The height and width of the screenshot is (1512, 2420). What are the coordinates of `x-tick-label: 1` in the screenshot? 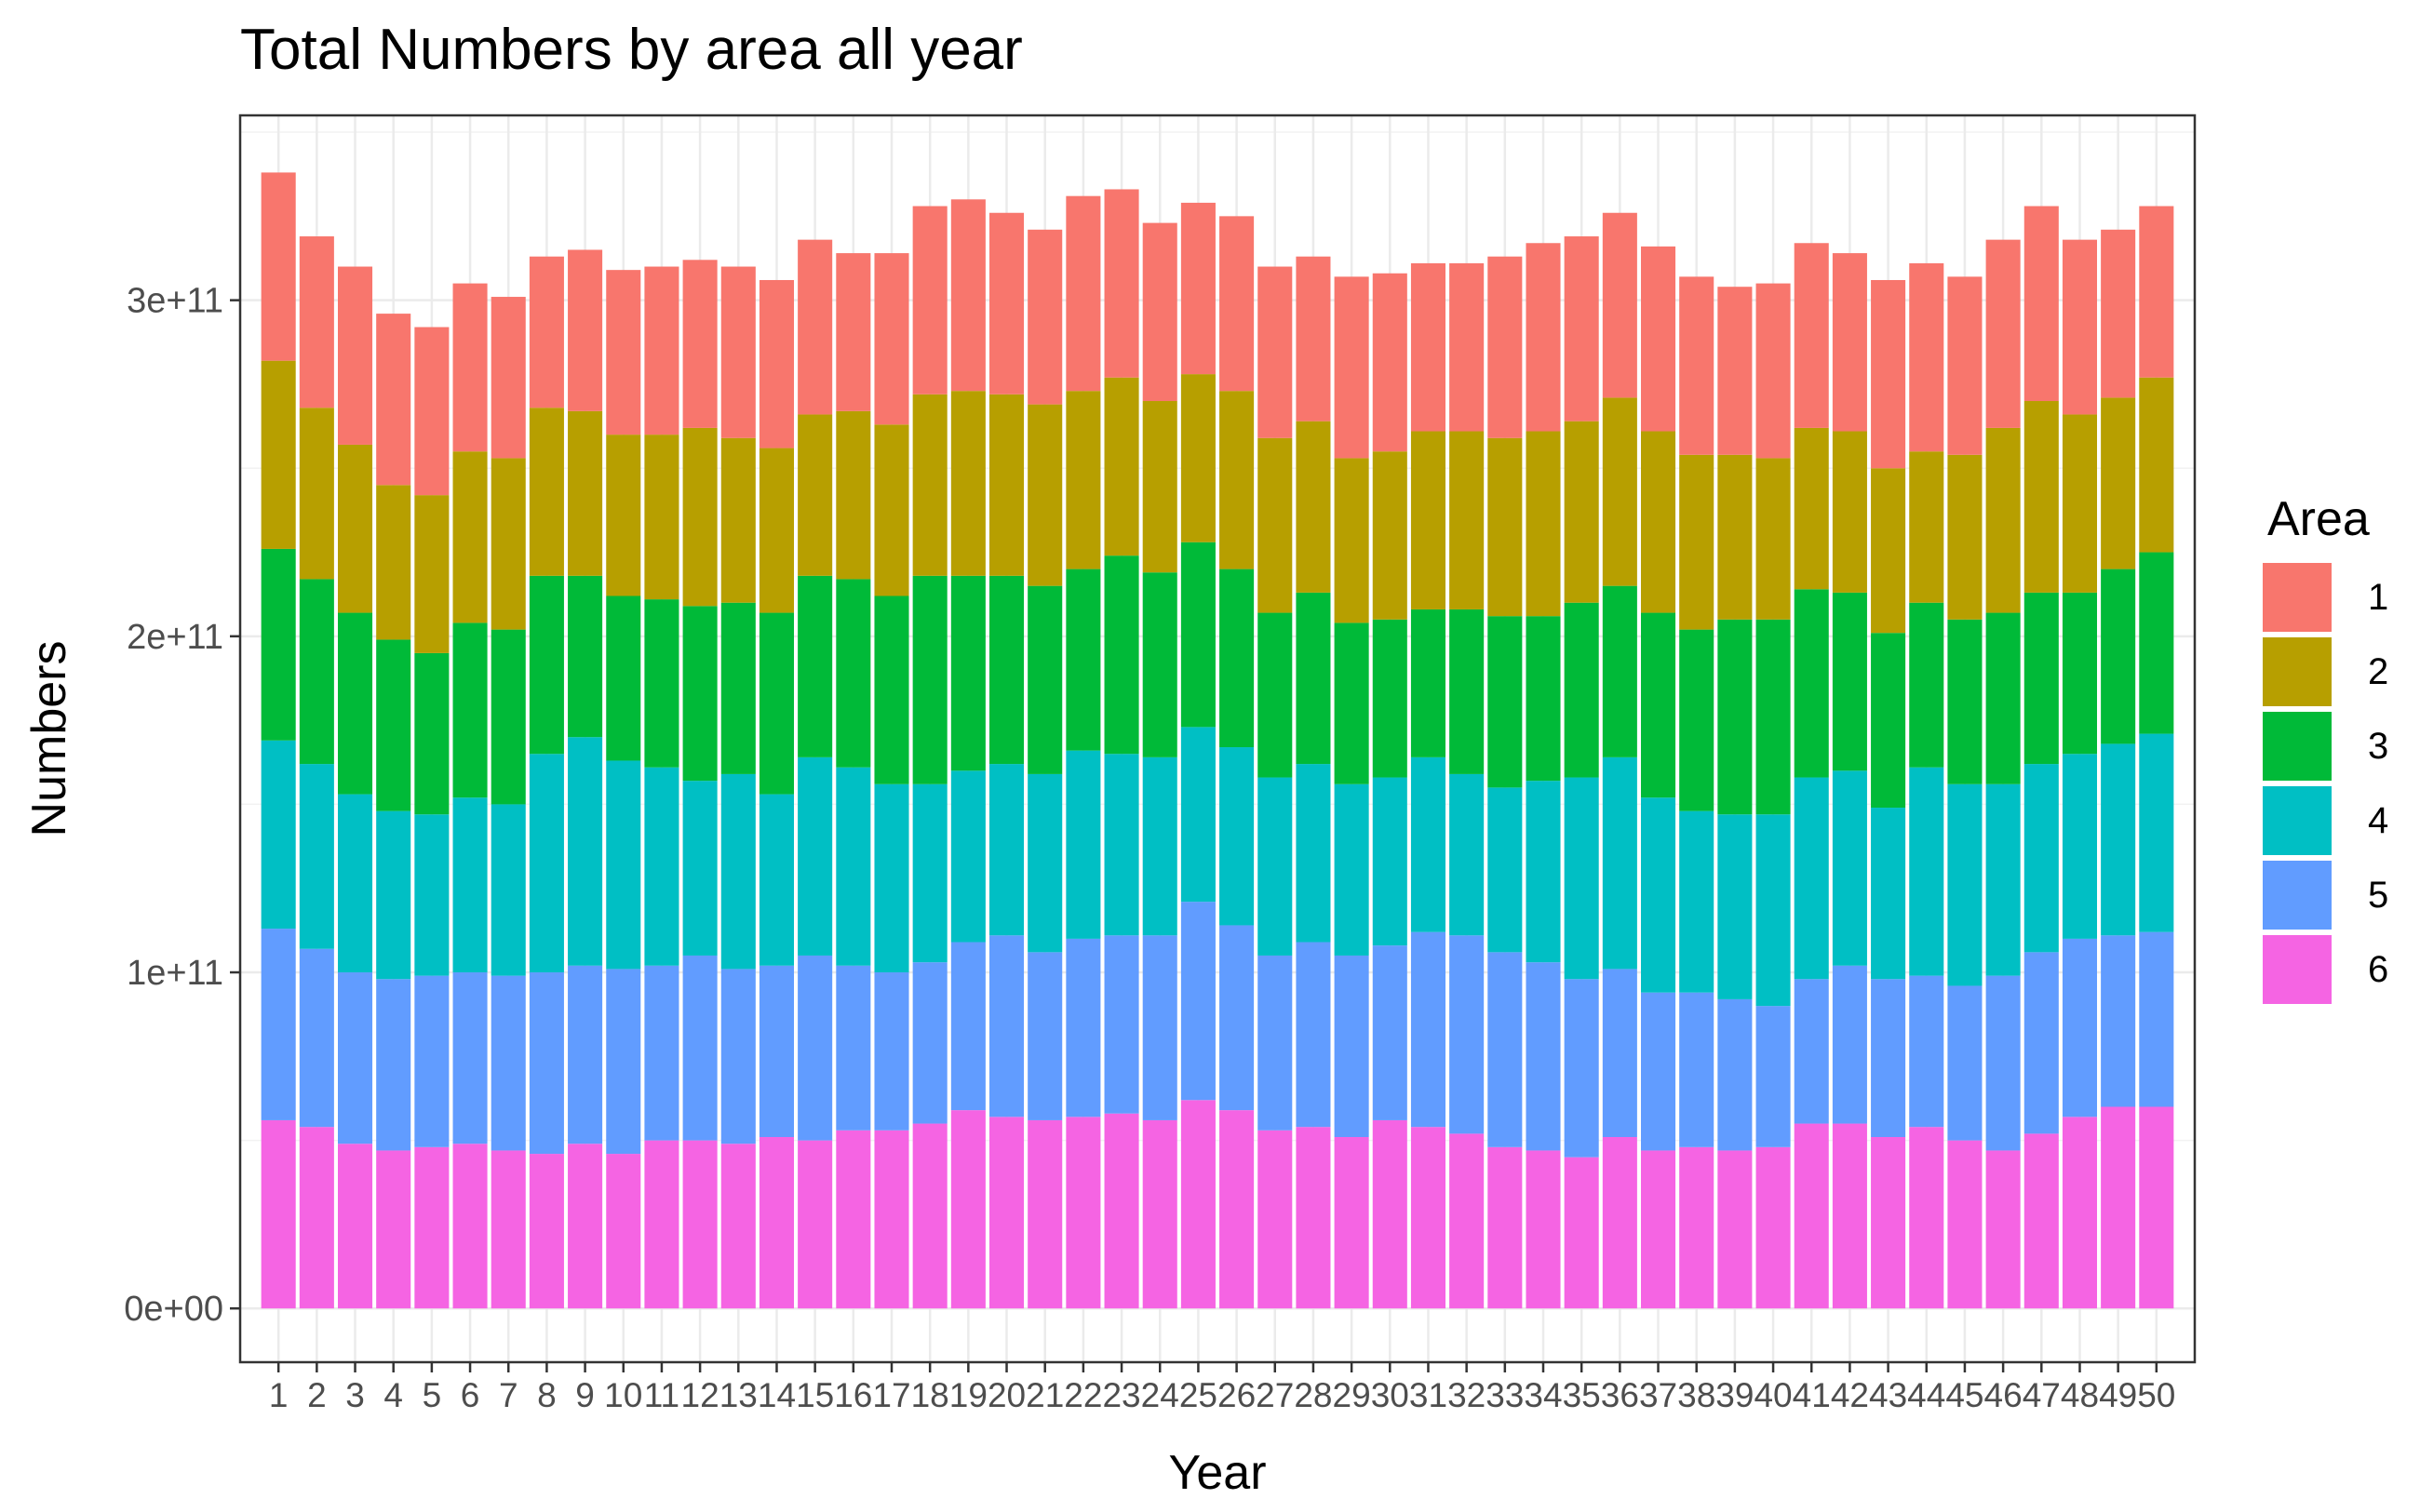 It's located at (279, 1395).